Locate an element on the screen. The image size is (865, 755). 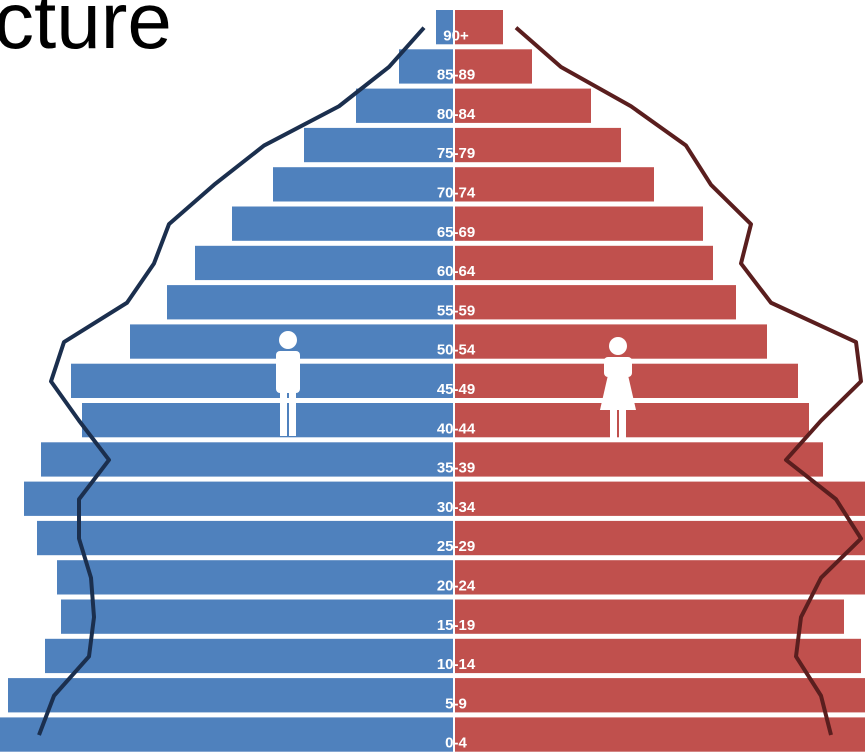
age-label: 25-29 is located at coordinates (456, 546).